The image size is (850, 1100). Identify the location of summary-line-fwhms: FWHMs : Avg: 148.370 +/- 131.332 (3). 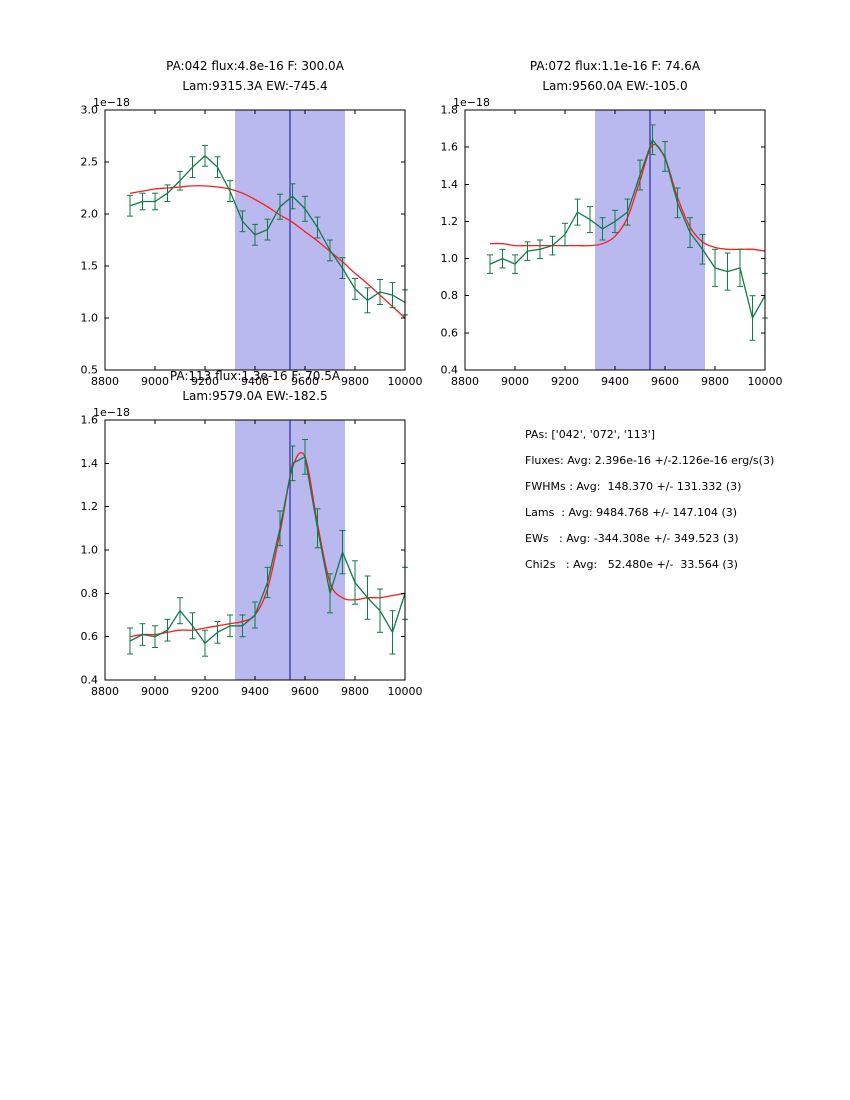
(633, 486).